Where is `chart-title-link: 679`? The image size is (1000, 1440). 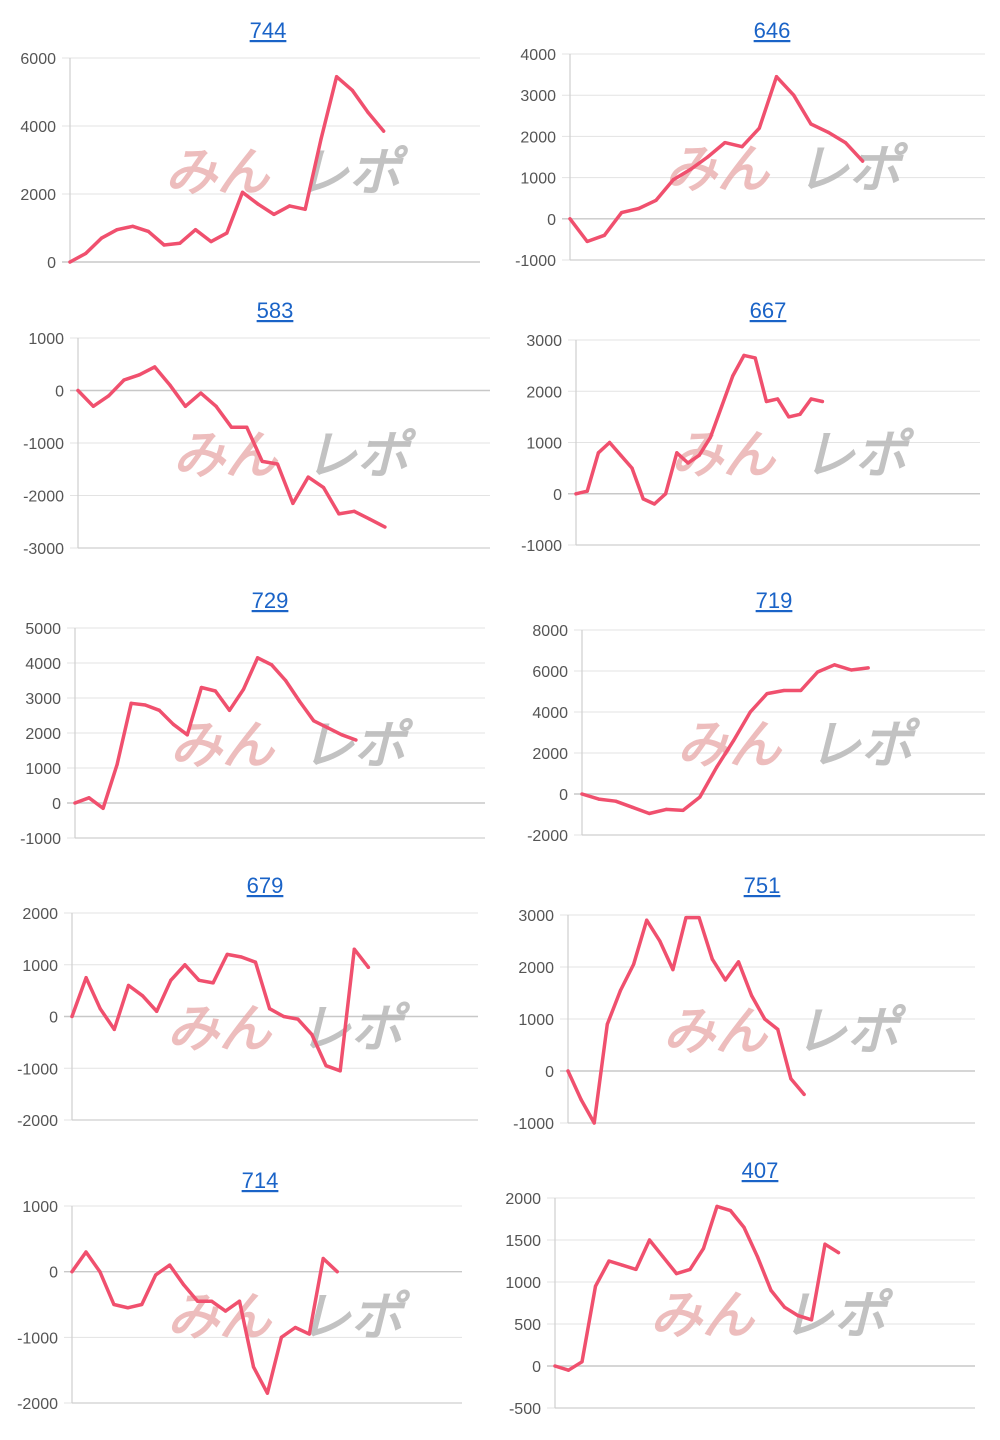
chart-title-link: 679 is located at coordinates (265, 885).